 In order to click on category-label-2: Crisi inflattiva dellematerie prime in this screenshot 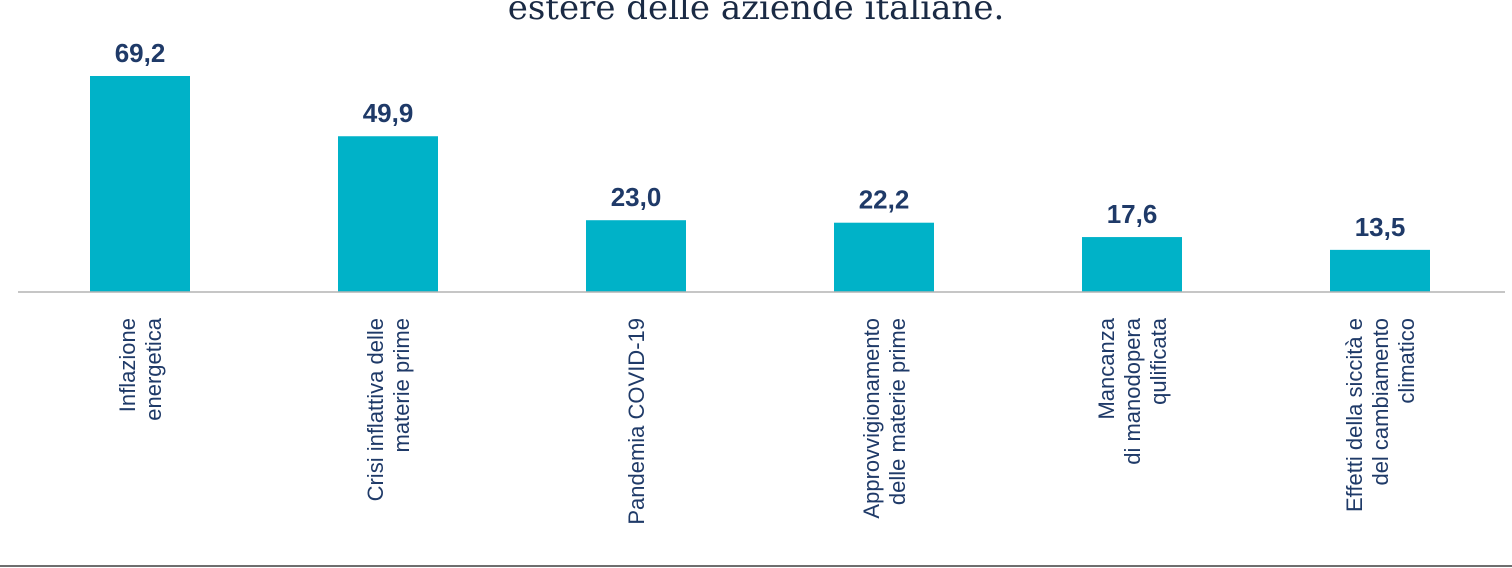, I will do `click(388, 409)`.